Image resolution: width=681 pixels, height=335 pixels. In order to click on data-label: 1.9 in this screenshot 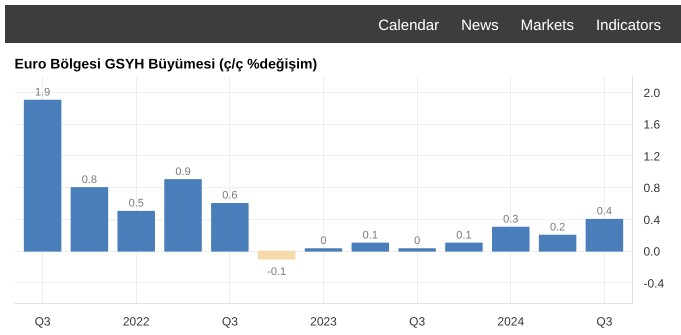, I will do `click(42, 92)`.